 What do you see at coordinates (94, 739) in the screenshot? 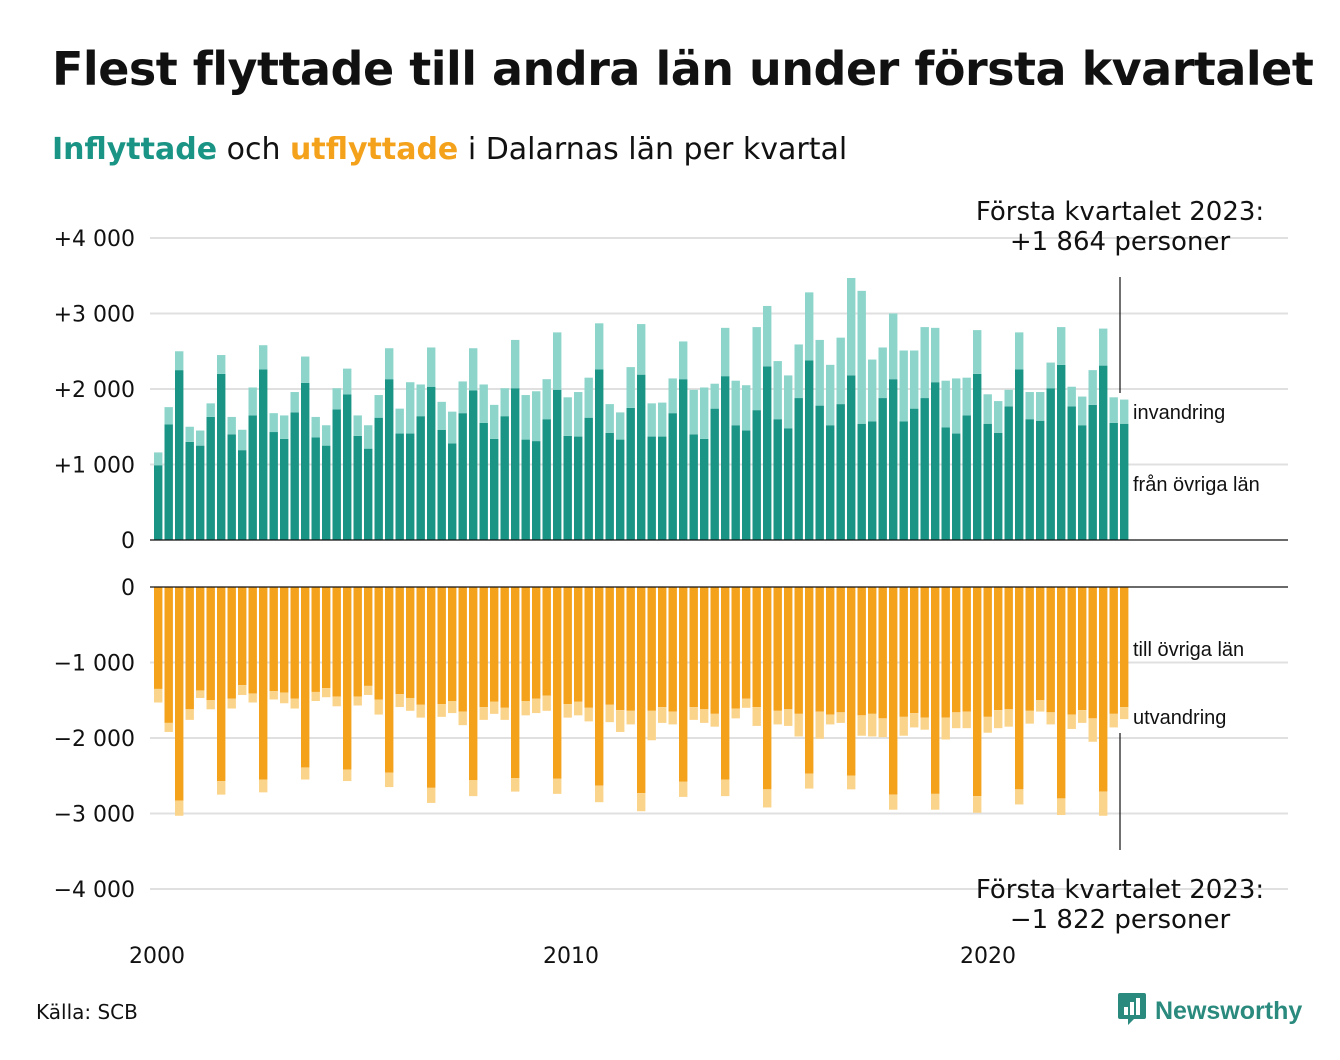
I see `outflow-ytick-label: −2 000` at bounding box center [94, 739].